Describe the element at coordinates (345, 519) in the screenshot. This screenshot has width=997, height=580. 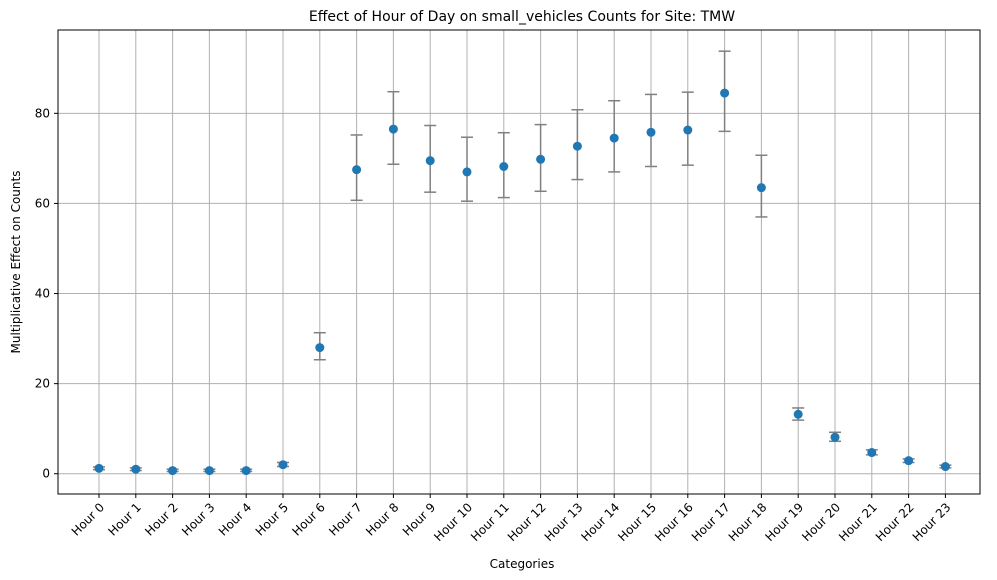
I see `x-tick-label: Hour 7` at that location.